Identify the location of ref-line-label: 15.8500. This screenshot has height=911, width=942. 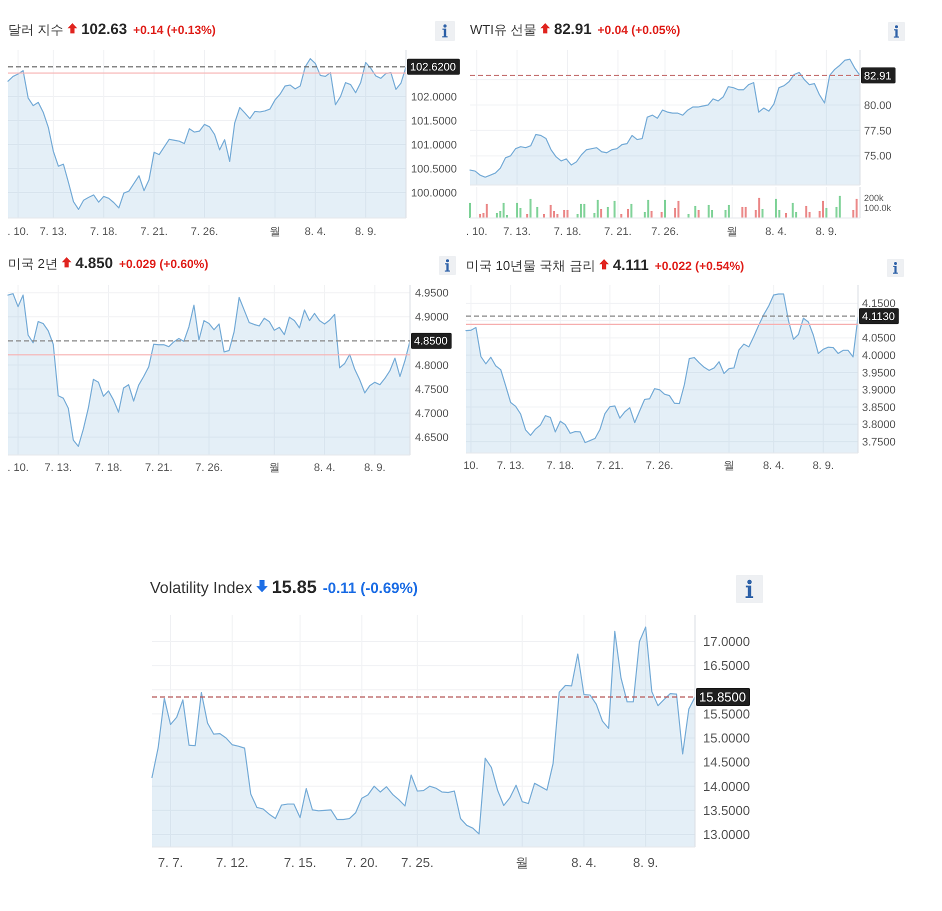
(722, 697).